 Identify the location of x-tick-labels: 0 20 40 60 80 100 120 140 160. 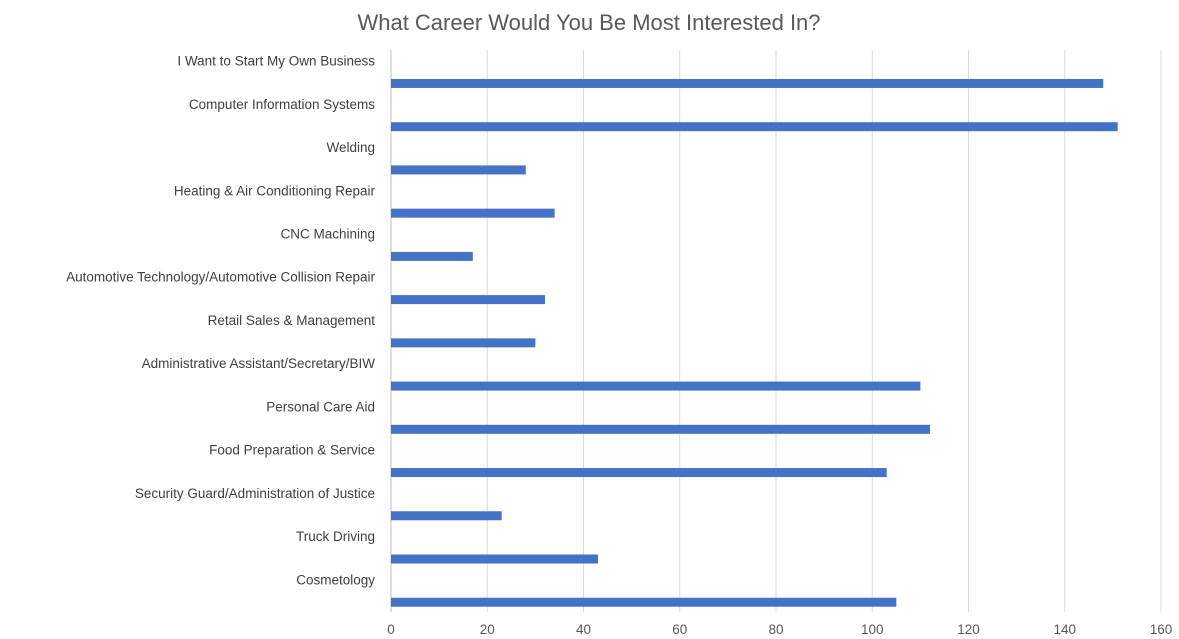
(779, 629).